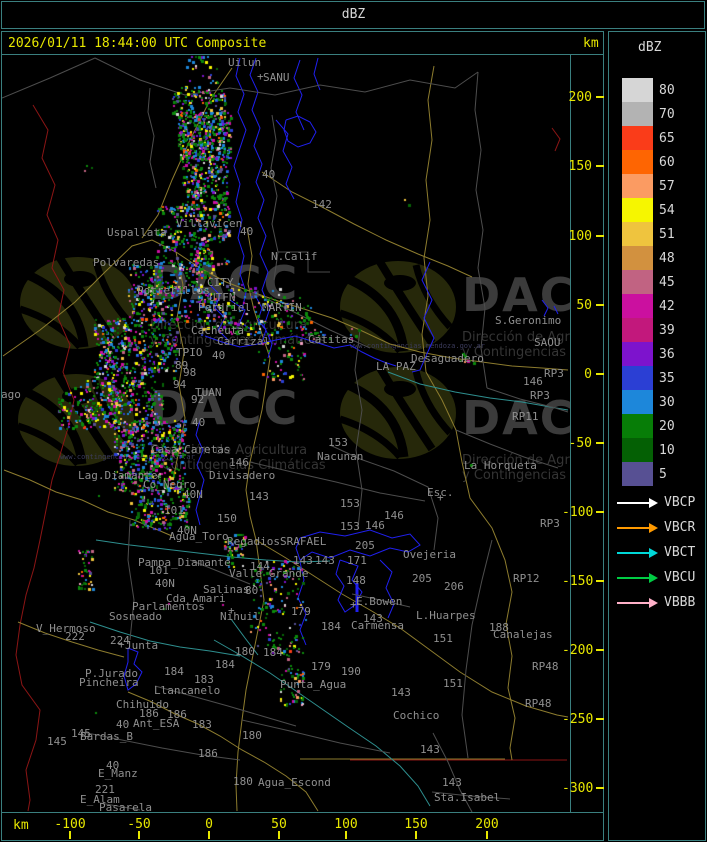 The image size is (707, 842). I want to click on dbz-scale-value: 20, so click(667, 426).